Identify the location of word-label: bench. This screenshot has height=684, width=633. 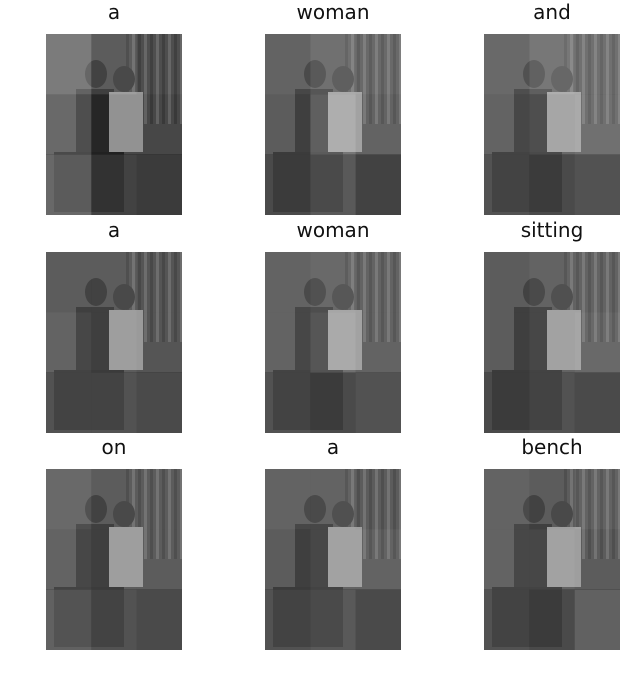
(552, 447).